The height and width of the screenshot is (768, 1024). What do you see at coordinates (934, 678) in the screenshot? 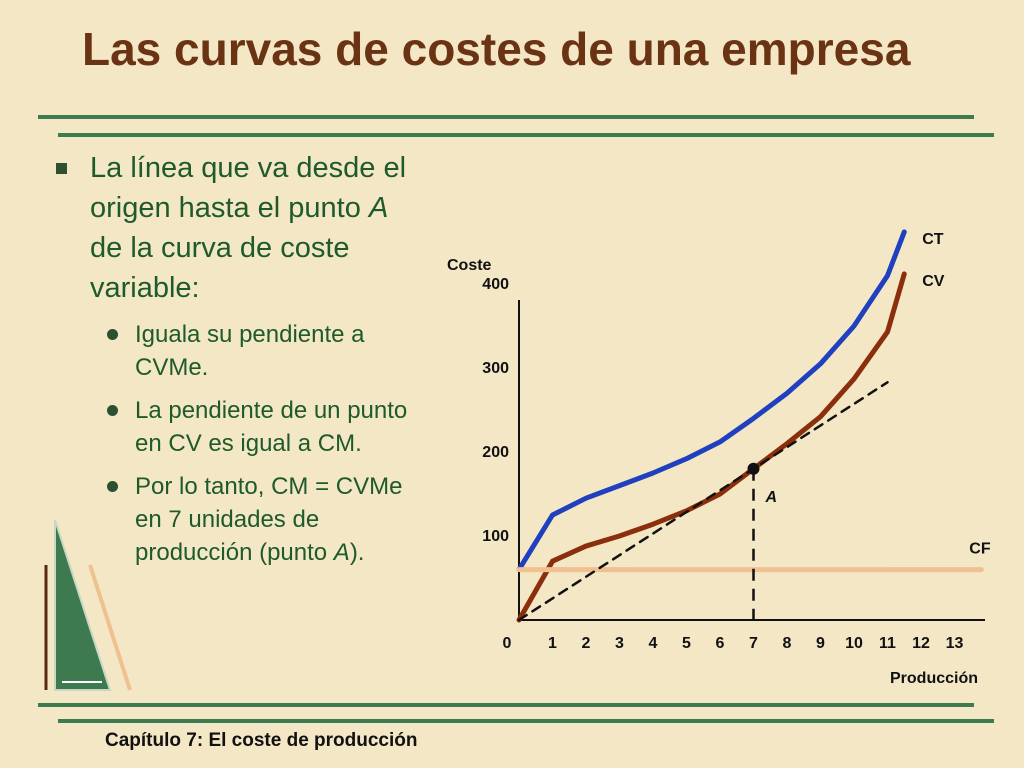
I see `x-axis-label: Producción` at bounding box center [934, 678].